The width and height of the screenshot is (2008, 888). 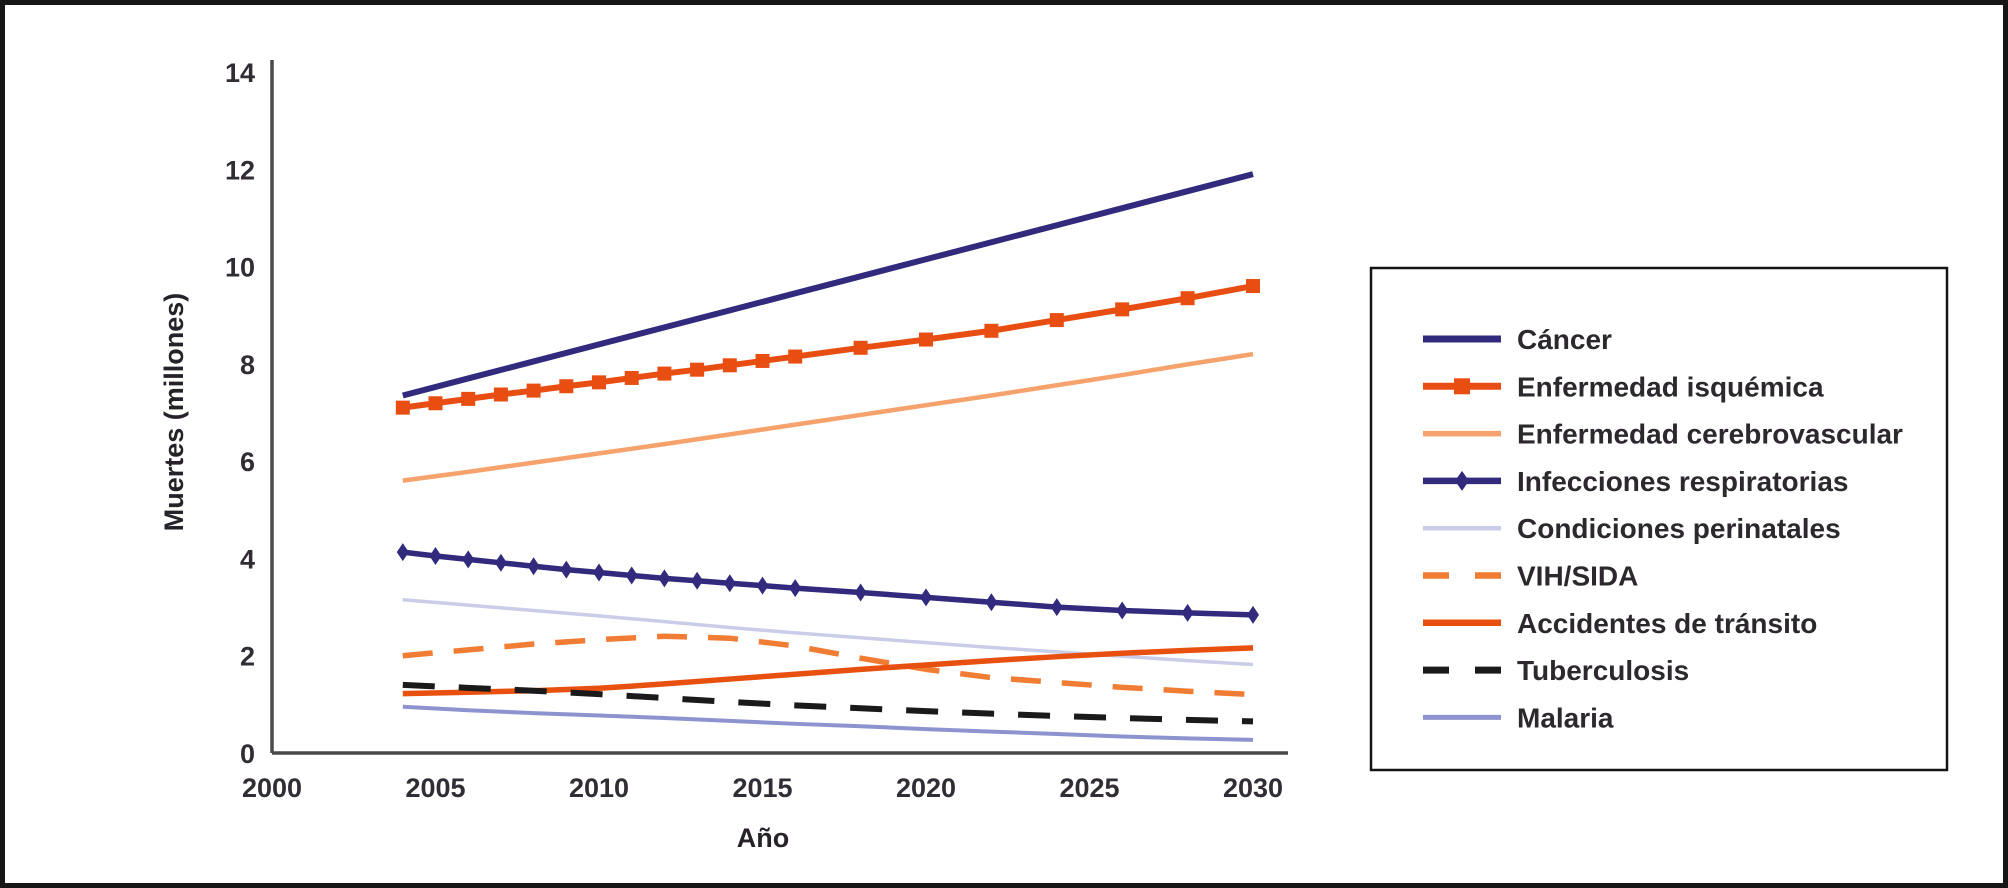 What do you see at coordinates (1564, 339) in the screenshot?
I see `legend-label: Cáncer` at bounding box center [1564, 339].